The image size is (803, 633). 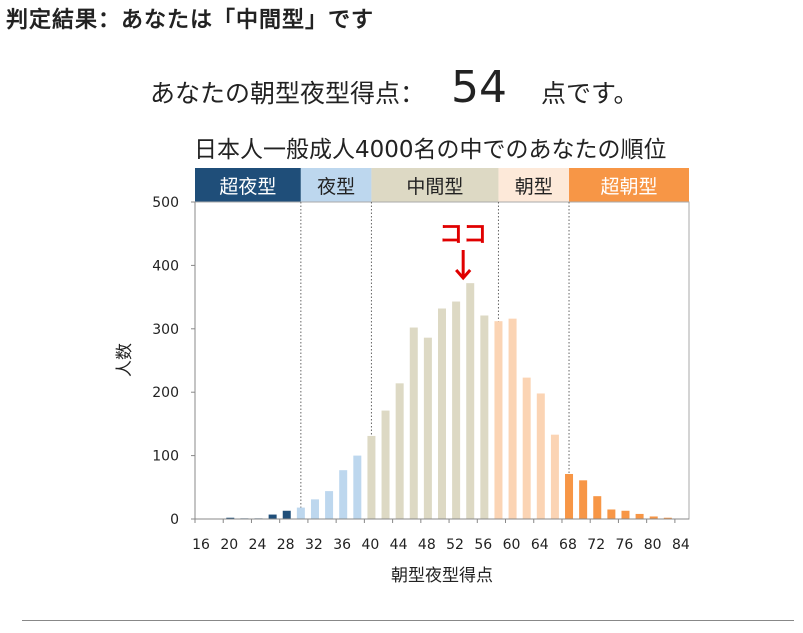 What do you see at coordinates (314, 545) in the screenshot?
I see `x-tick-label: 32` at bounding box center [314, 545].